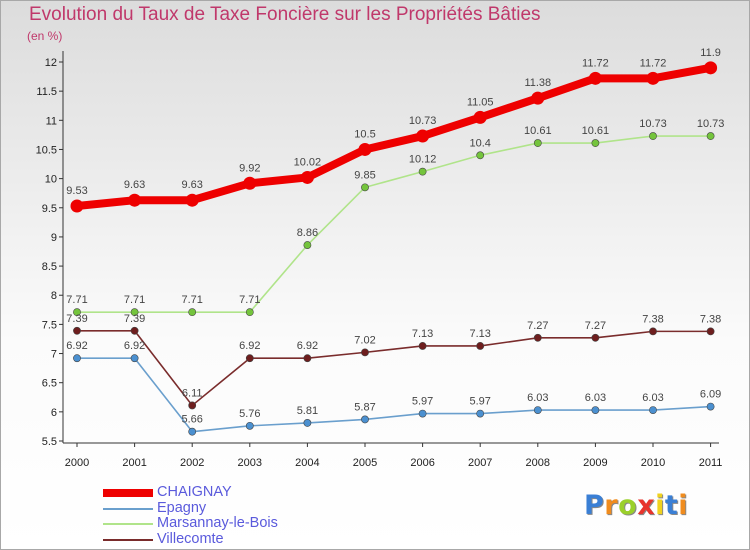 This screenshot has height=550, width=750. What do you see at coordinates (190, 538) in the screenshot?
I see `legend-label: Villecomte` at bounding box center [190, 538].